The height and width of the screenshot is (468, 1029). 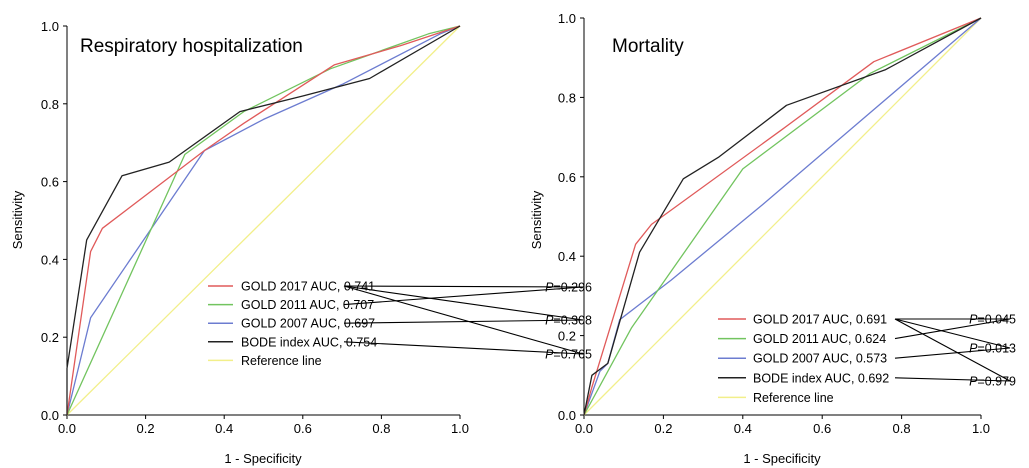 I want to click on chart2-p-value-label: P=0.045, so click(x=992, y=320).